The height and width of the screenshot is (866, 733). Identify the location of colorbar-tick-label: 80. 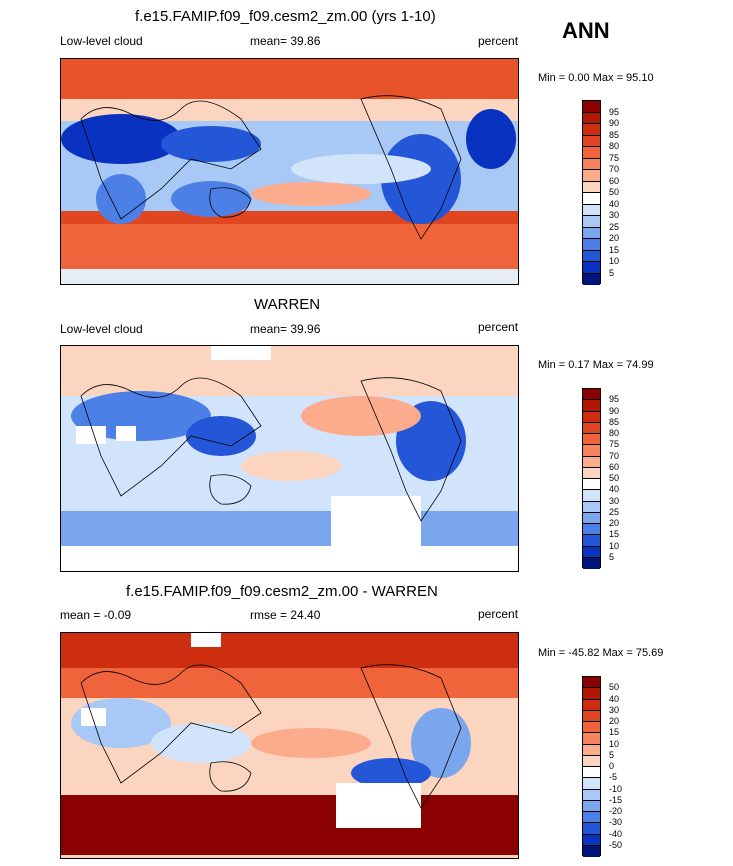
(614, 146).